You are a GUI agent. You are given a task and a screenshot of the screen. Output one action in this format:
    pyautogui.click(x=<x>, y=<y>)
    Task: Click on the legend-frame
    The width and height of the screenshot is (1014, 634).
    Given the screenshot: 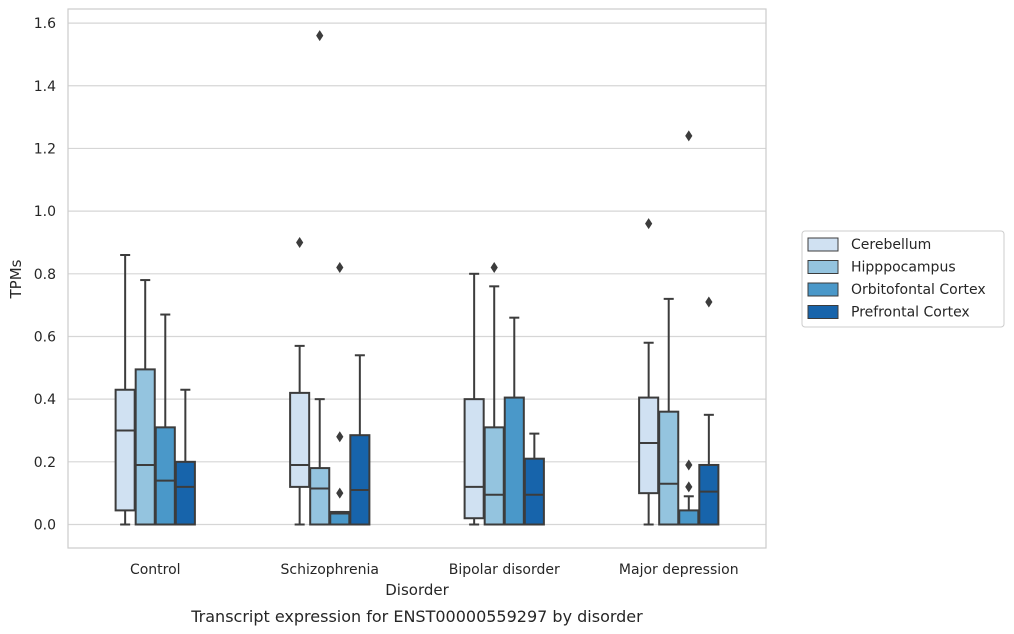 What is the action you would take?
    pyautogui.click(x=903, y=279)
    